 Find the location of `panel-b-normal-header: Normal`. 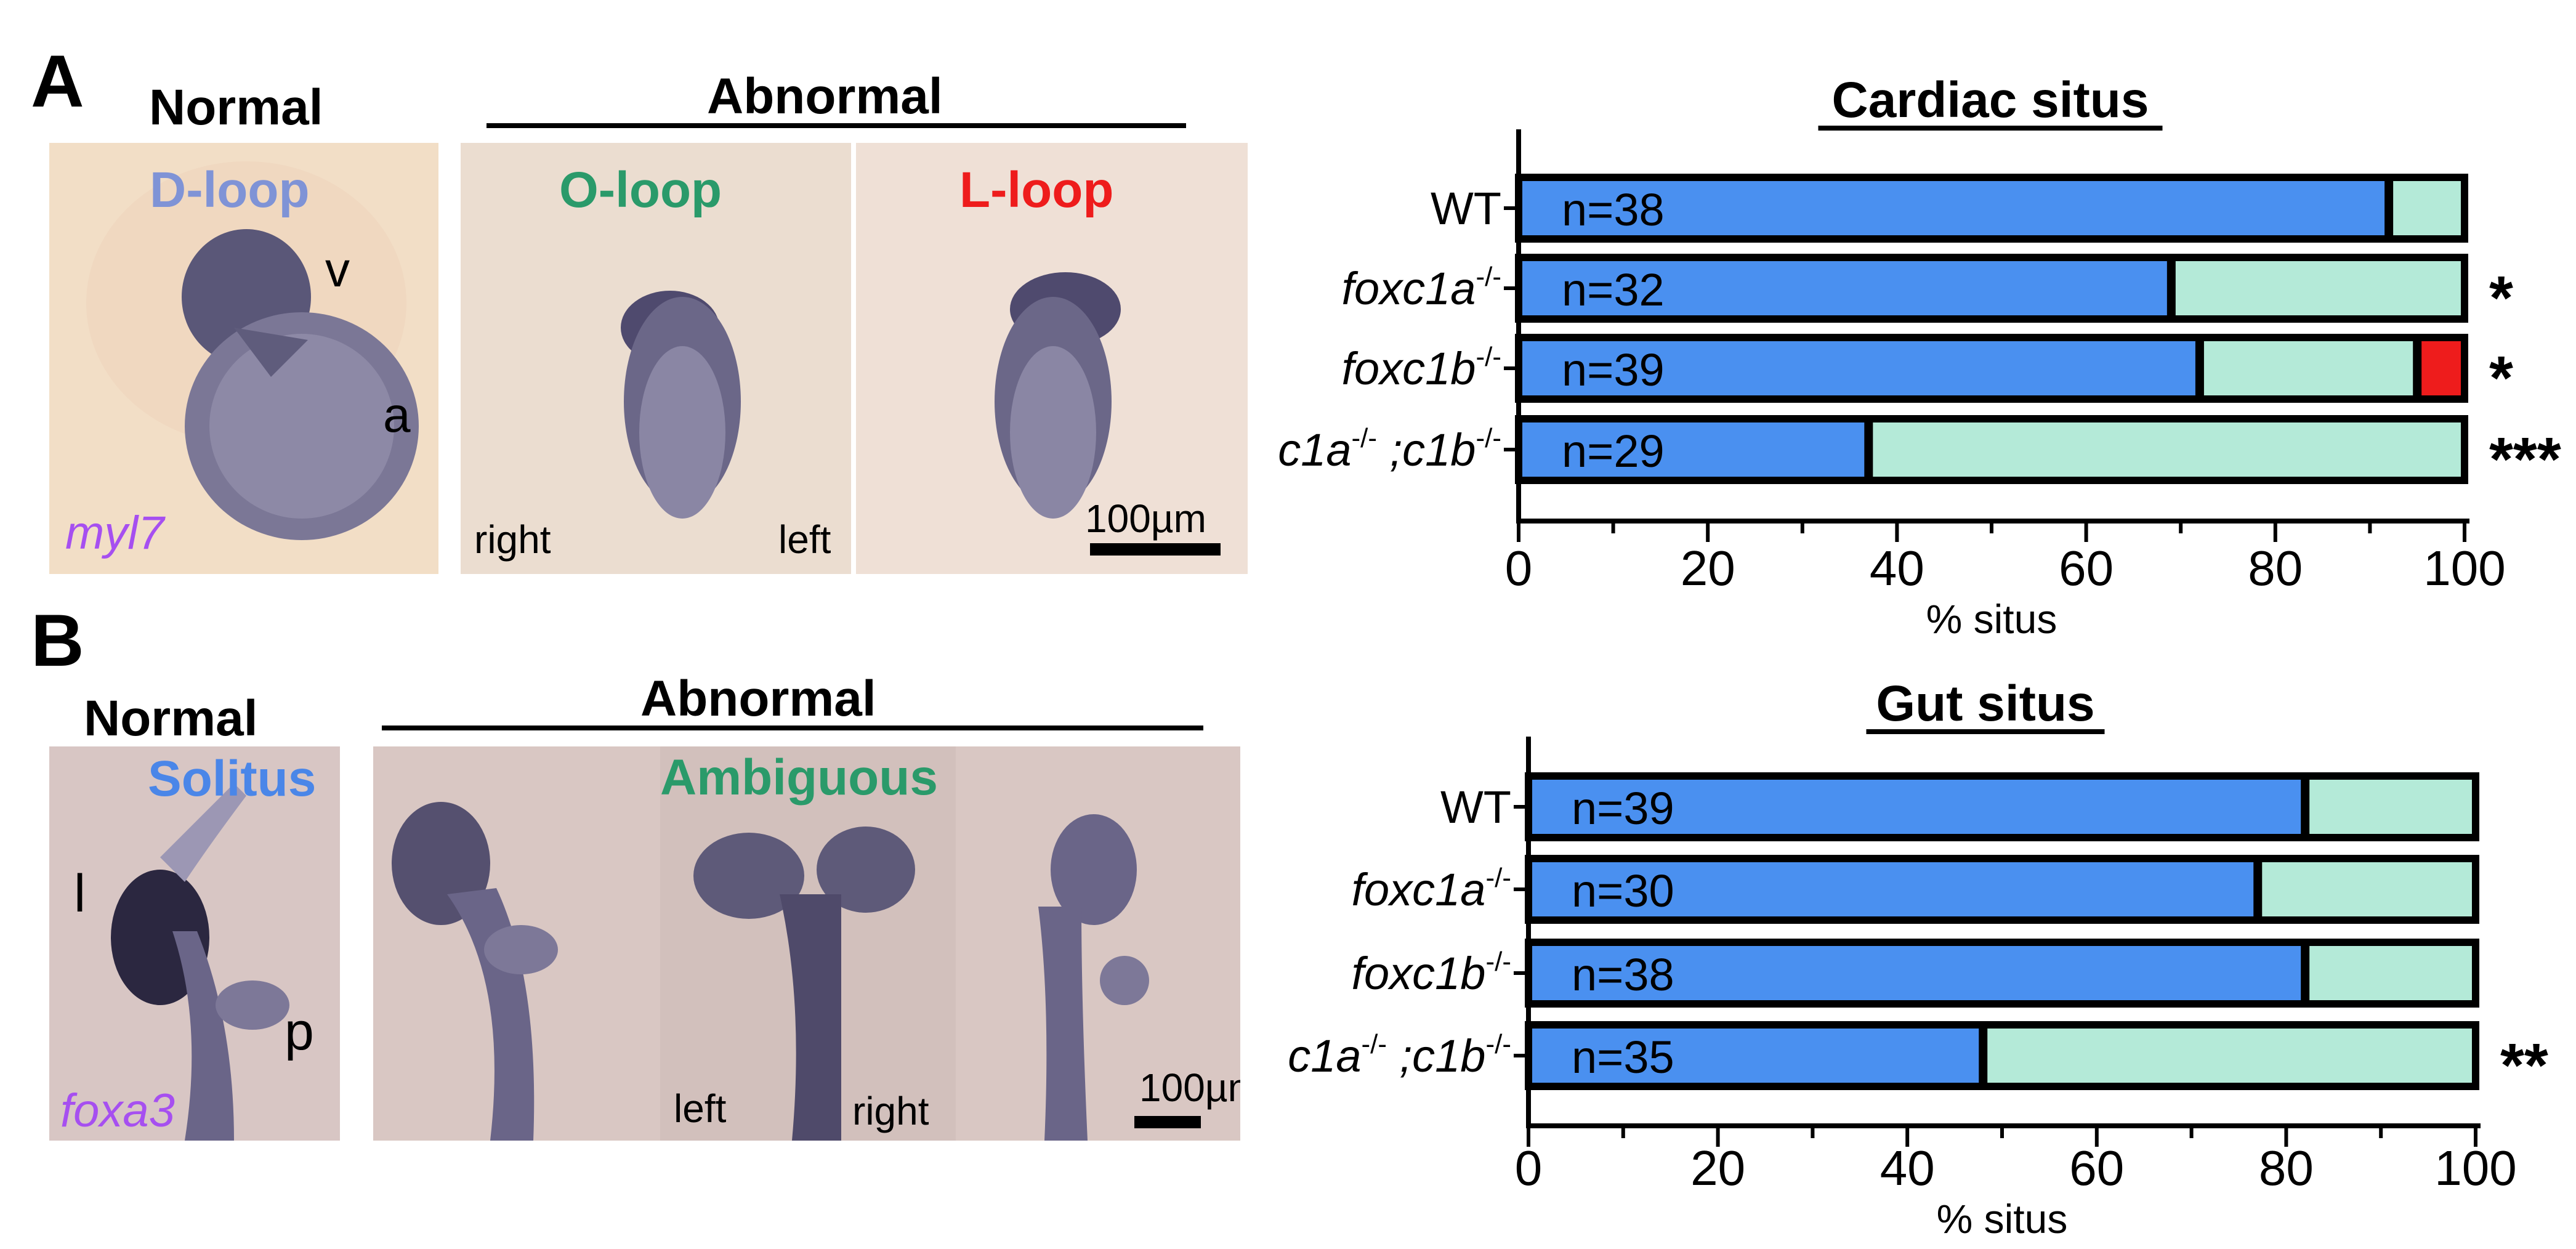

panel-b-normal-header: Normal is located at coordinates (171, 718).